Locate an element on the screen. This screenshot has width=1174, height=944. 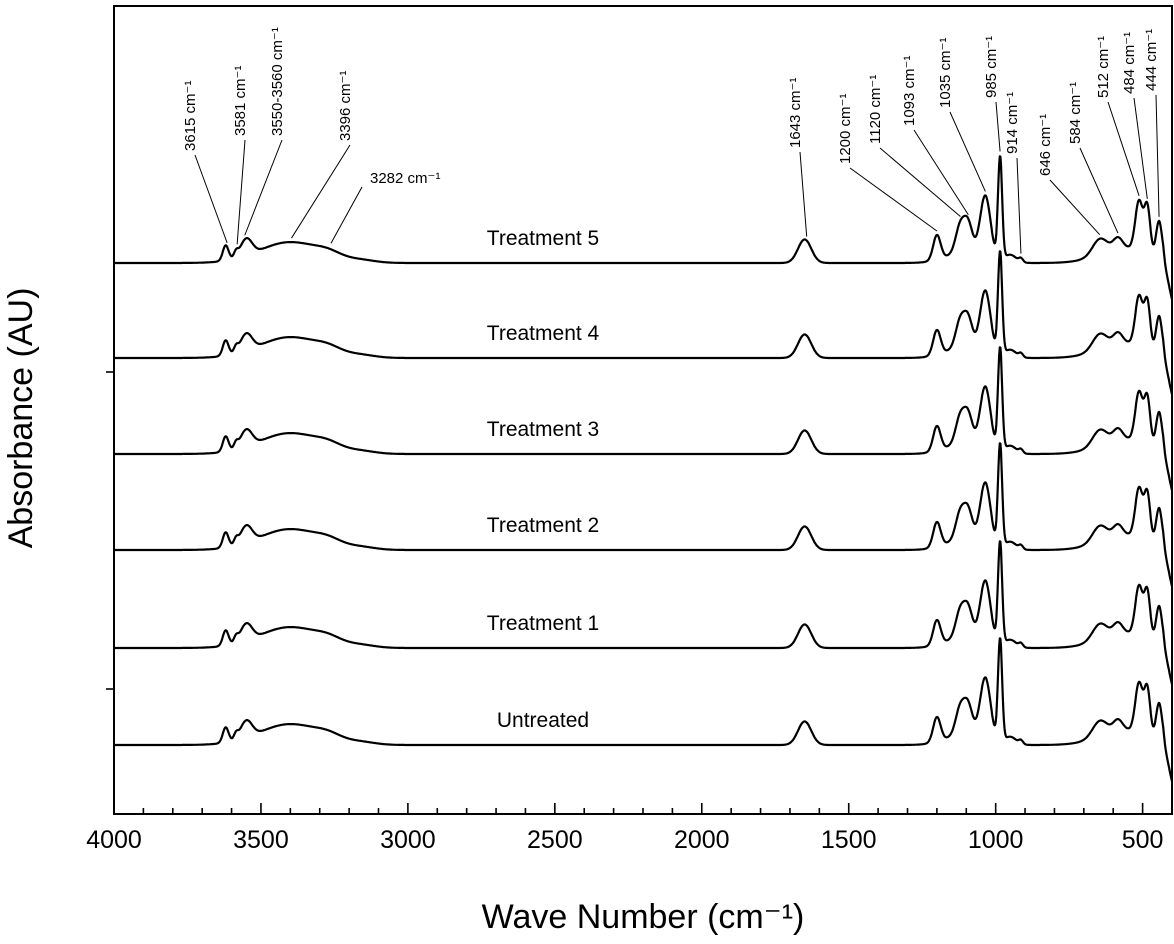
x-tick-label: 3000 is located at coordinates (408, 840).